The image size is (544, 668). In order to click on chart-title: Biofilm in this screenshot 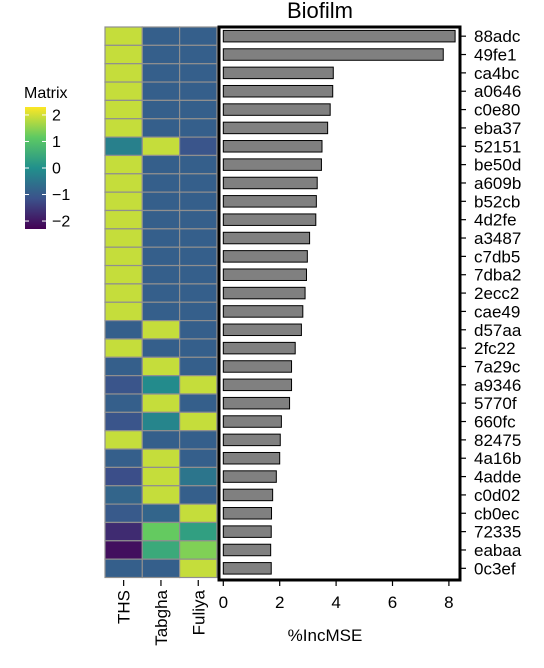, I will do `click(320, 11)`.